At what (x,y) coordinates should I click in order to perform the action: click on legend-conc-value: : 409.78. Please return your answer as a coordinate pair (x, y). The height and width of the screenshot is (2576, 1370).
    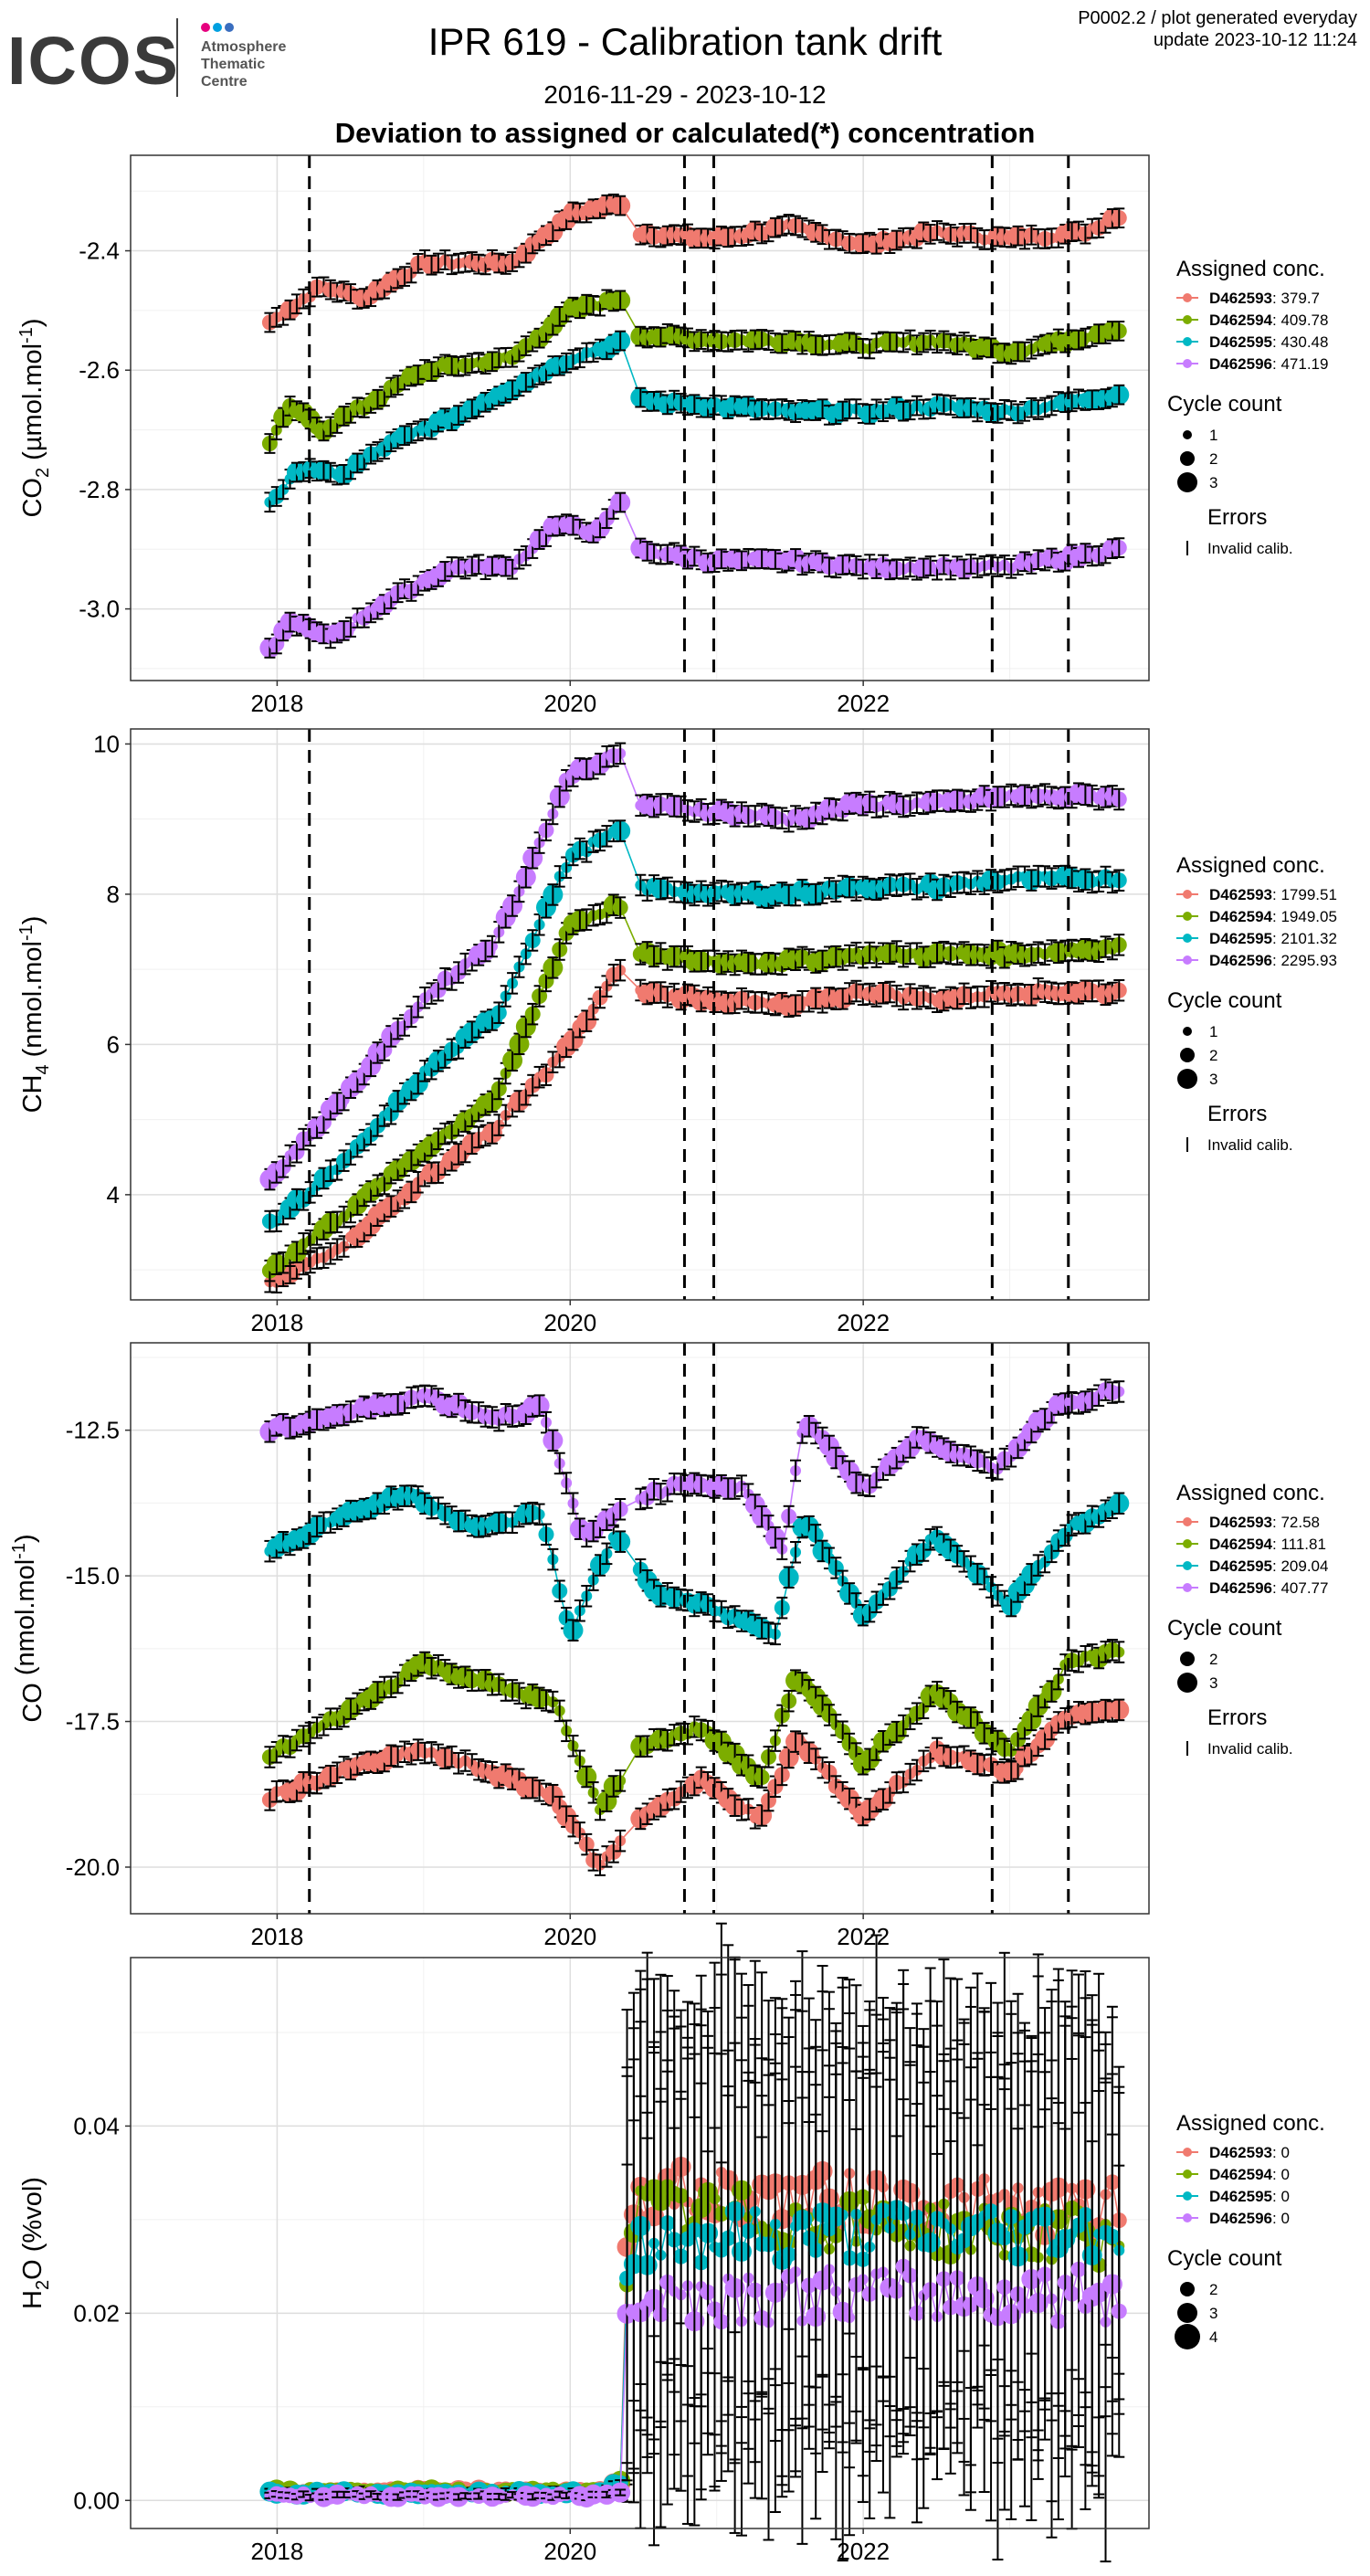
    Looking at the image, I should click on (1300, 320).